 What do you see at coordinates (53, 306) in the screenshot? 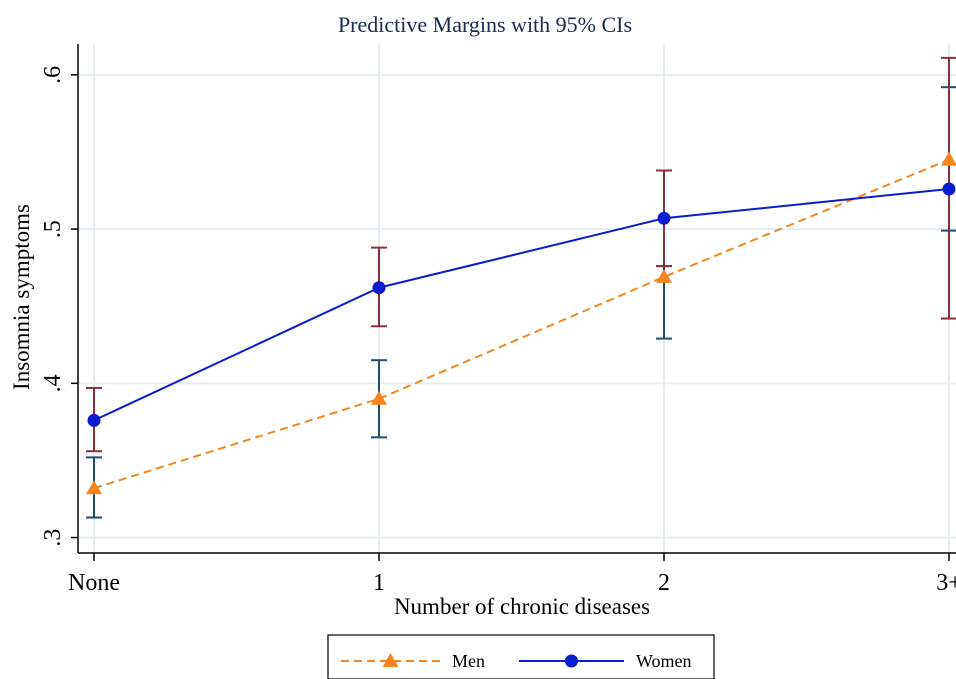
I see `y-tick-labels: .3 .4 .5 .6` at bounding box center [53, 306].